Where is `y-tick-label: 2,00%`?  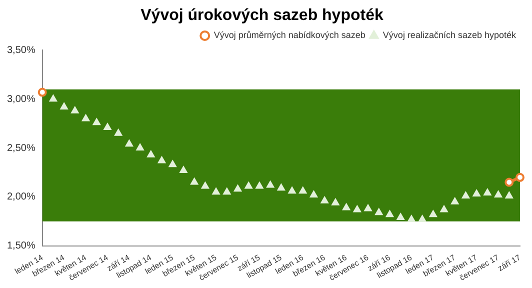
y-tick-label: 2,00% is located at coordinates (21, 197).